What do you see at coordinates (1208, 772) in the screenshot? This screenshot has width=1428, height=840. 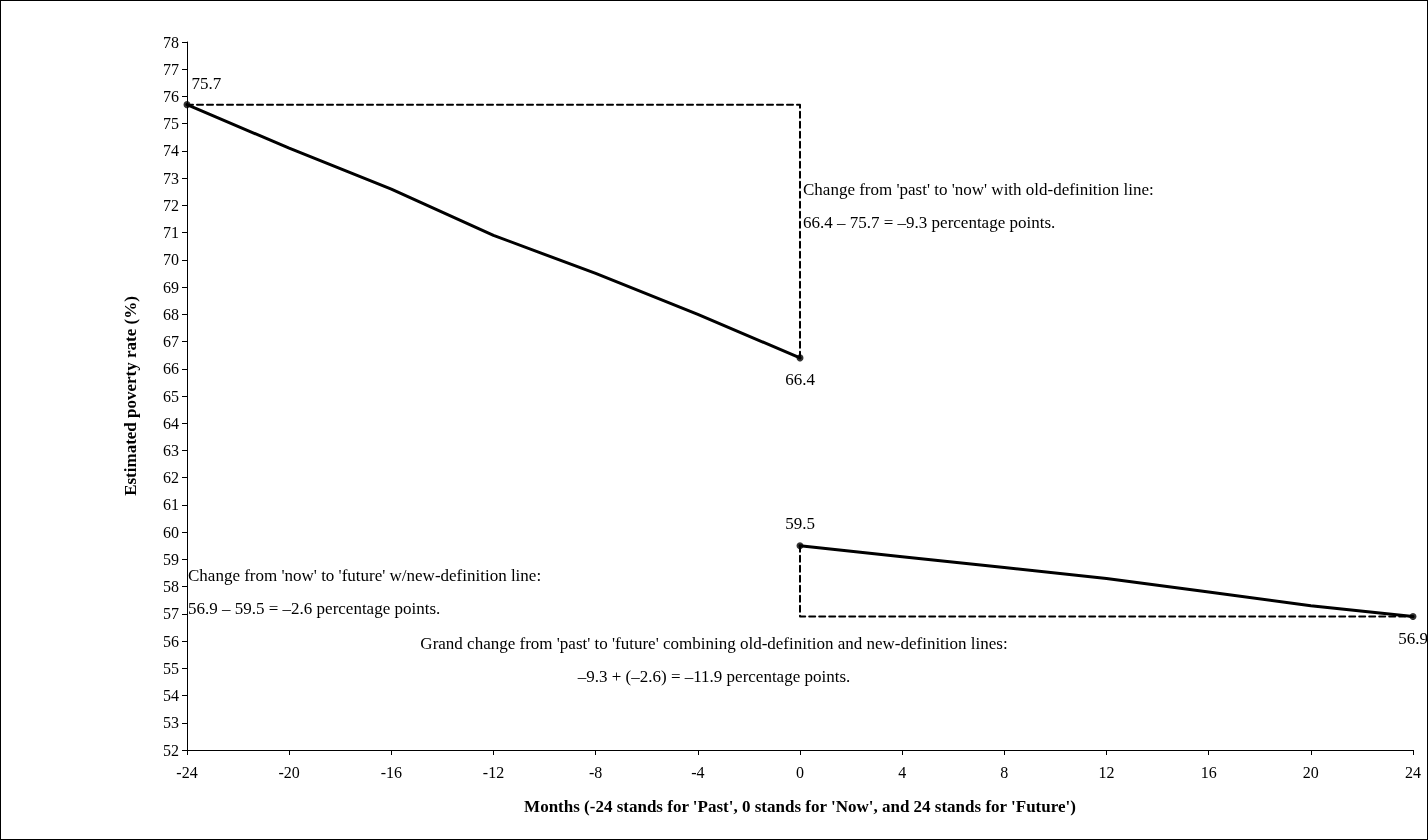 I see `x-tick-label: 16` at bounding box center [1208, 772].